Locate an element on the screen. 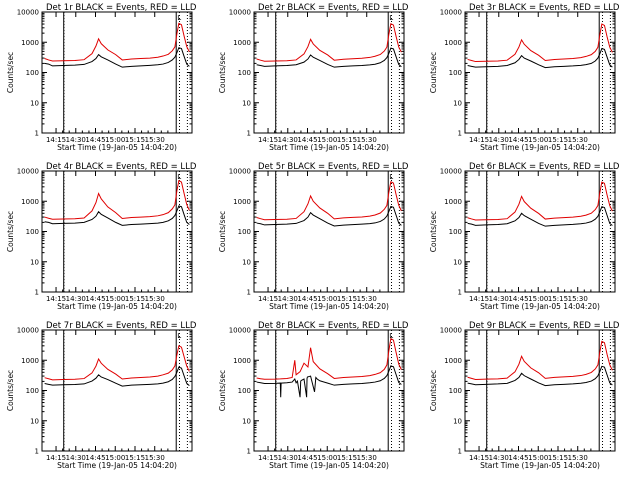 This screenshot has height=480, width=640. panel-title: Det 3r BLACK = Events, RED = LLD is located at coordinates (544, 8).